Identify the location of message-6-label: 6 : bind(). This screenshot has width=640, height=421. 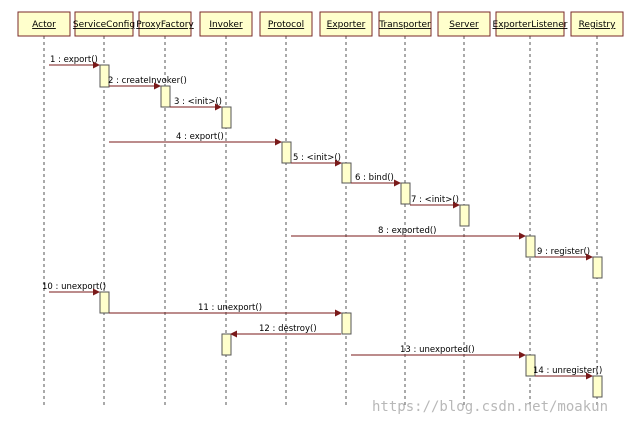
(374, 178).